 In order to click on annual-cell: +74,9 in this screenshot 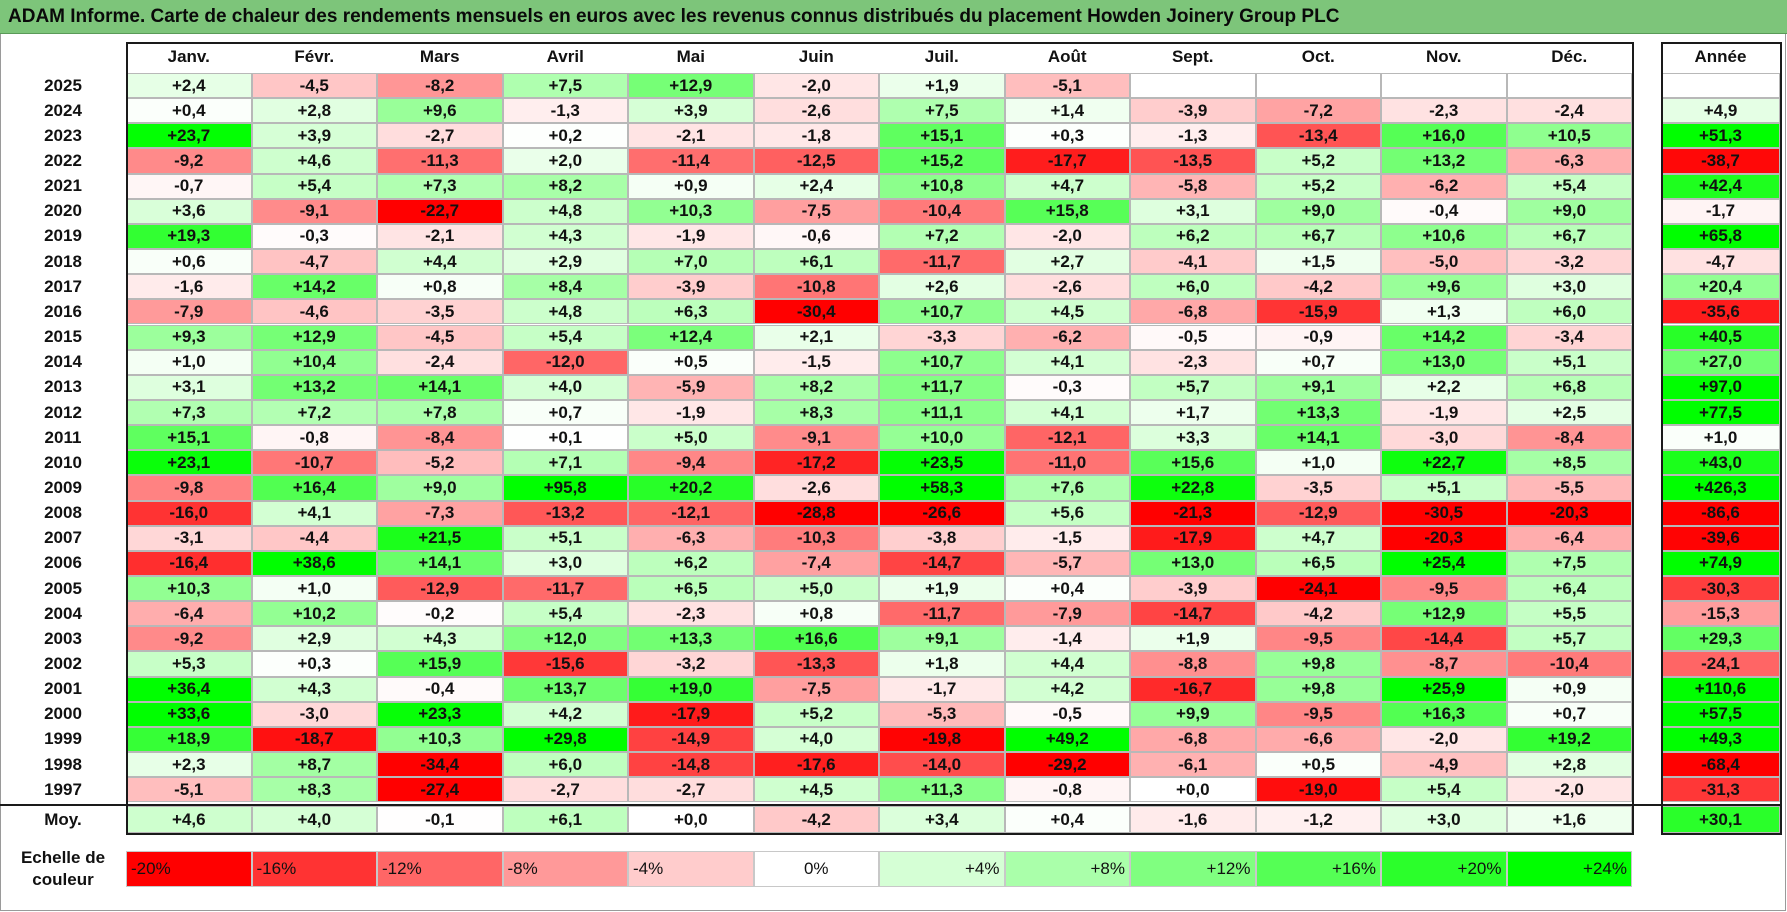, I will do `click(1720, 563)`.